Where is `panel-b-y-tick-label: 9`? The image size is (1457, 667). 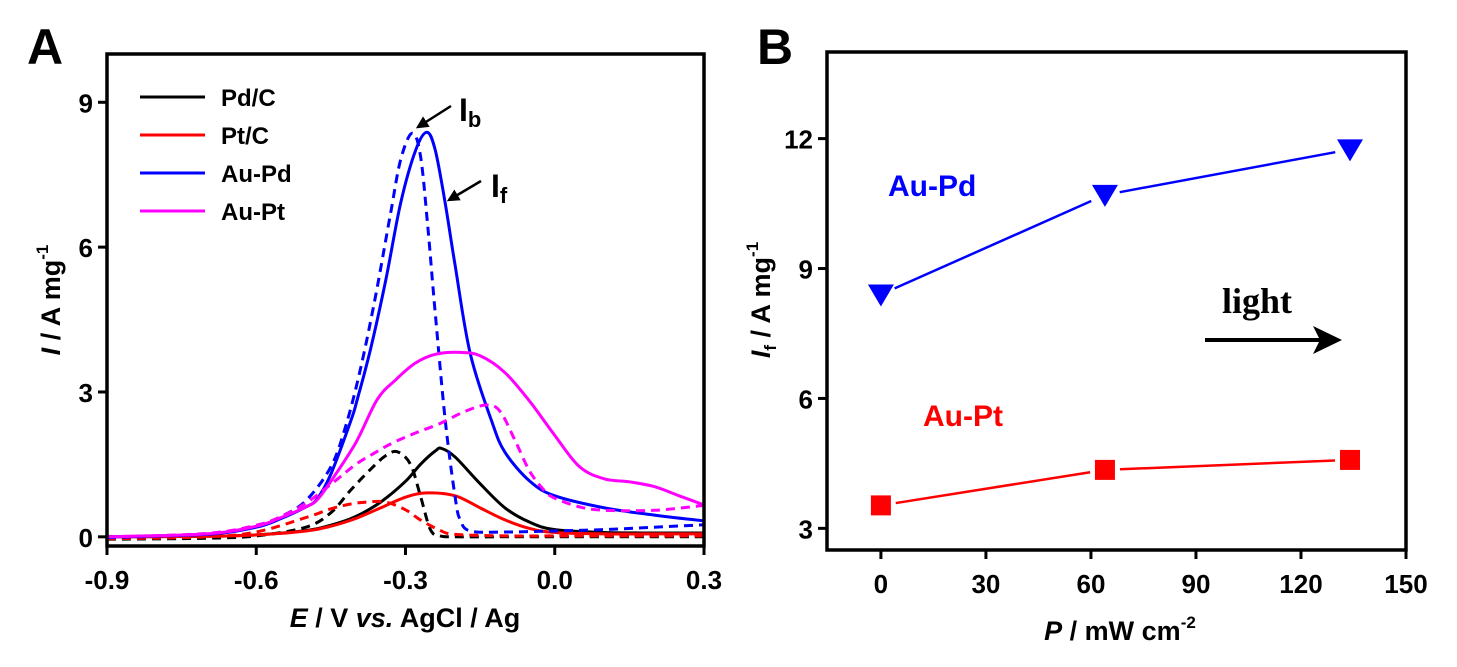
panel-b-y-tick-label: 9 is located at coordinates (806, 270).